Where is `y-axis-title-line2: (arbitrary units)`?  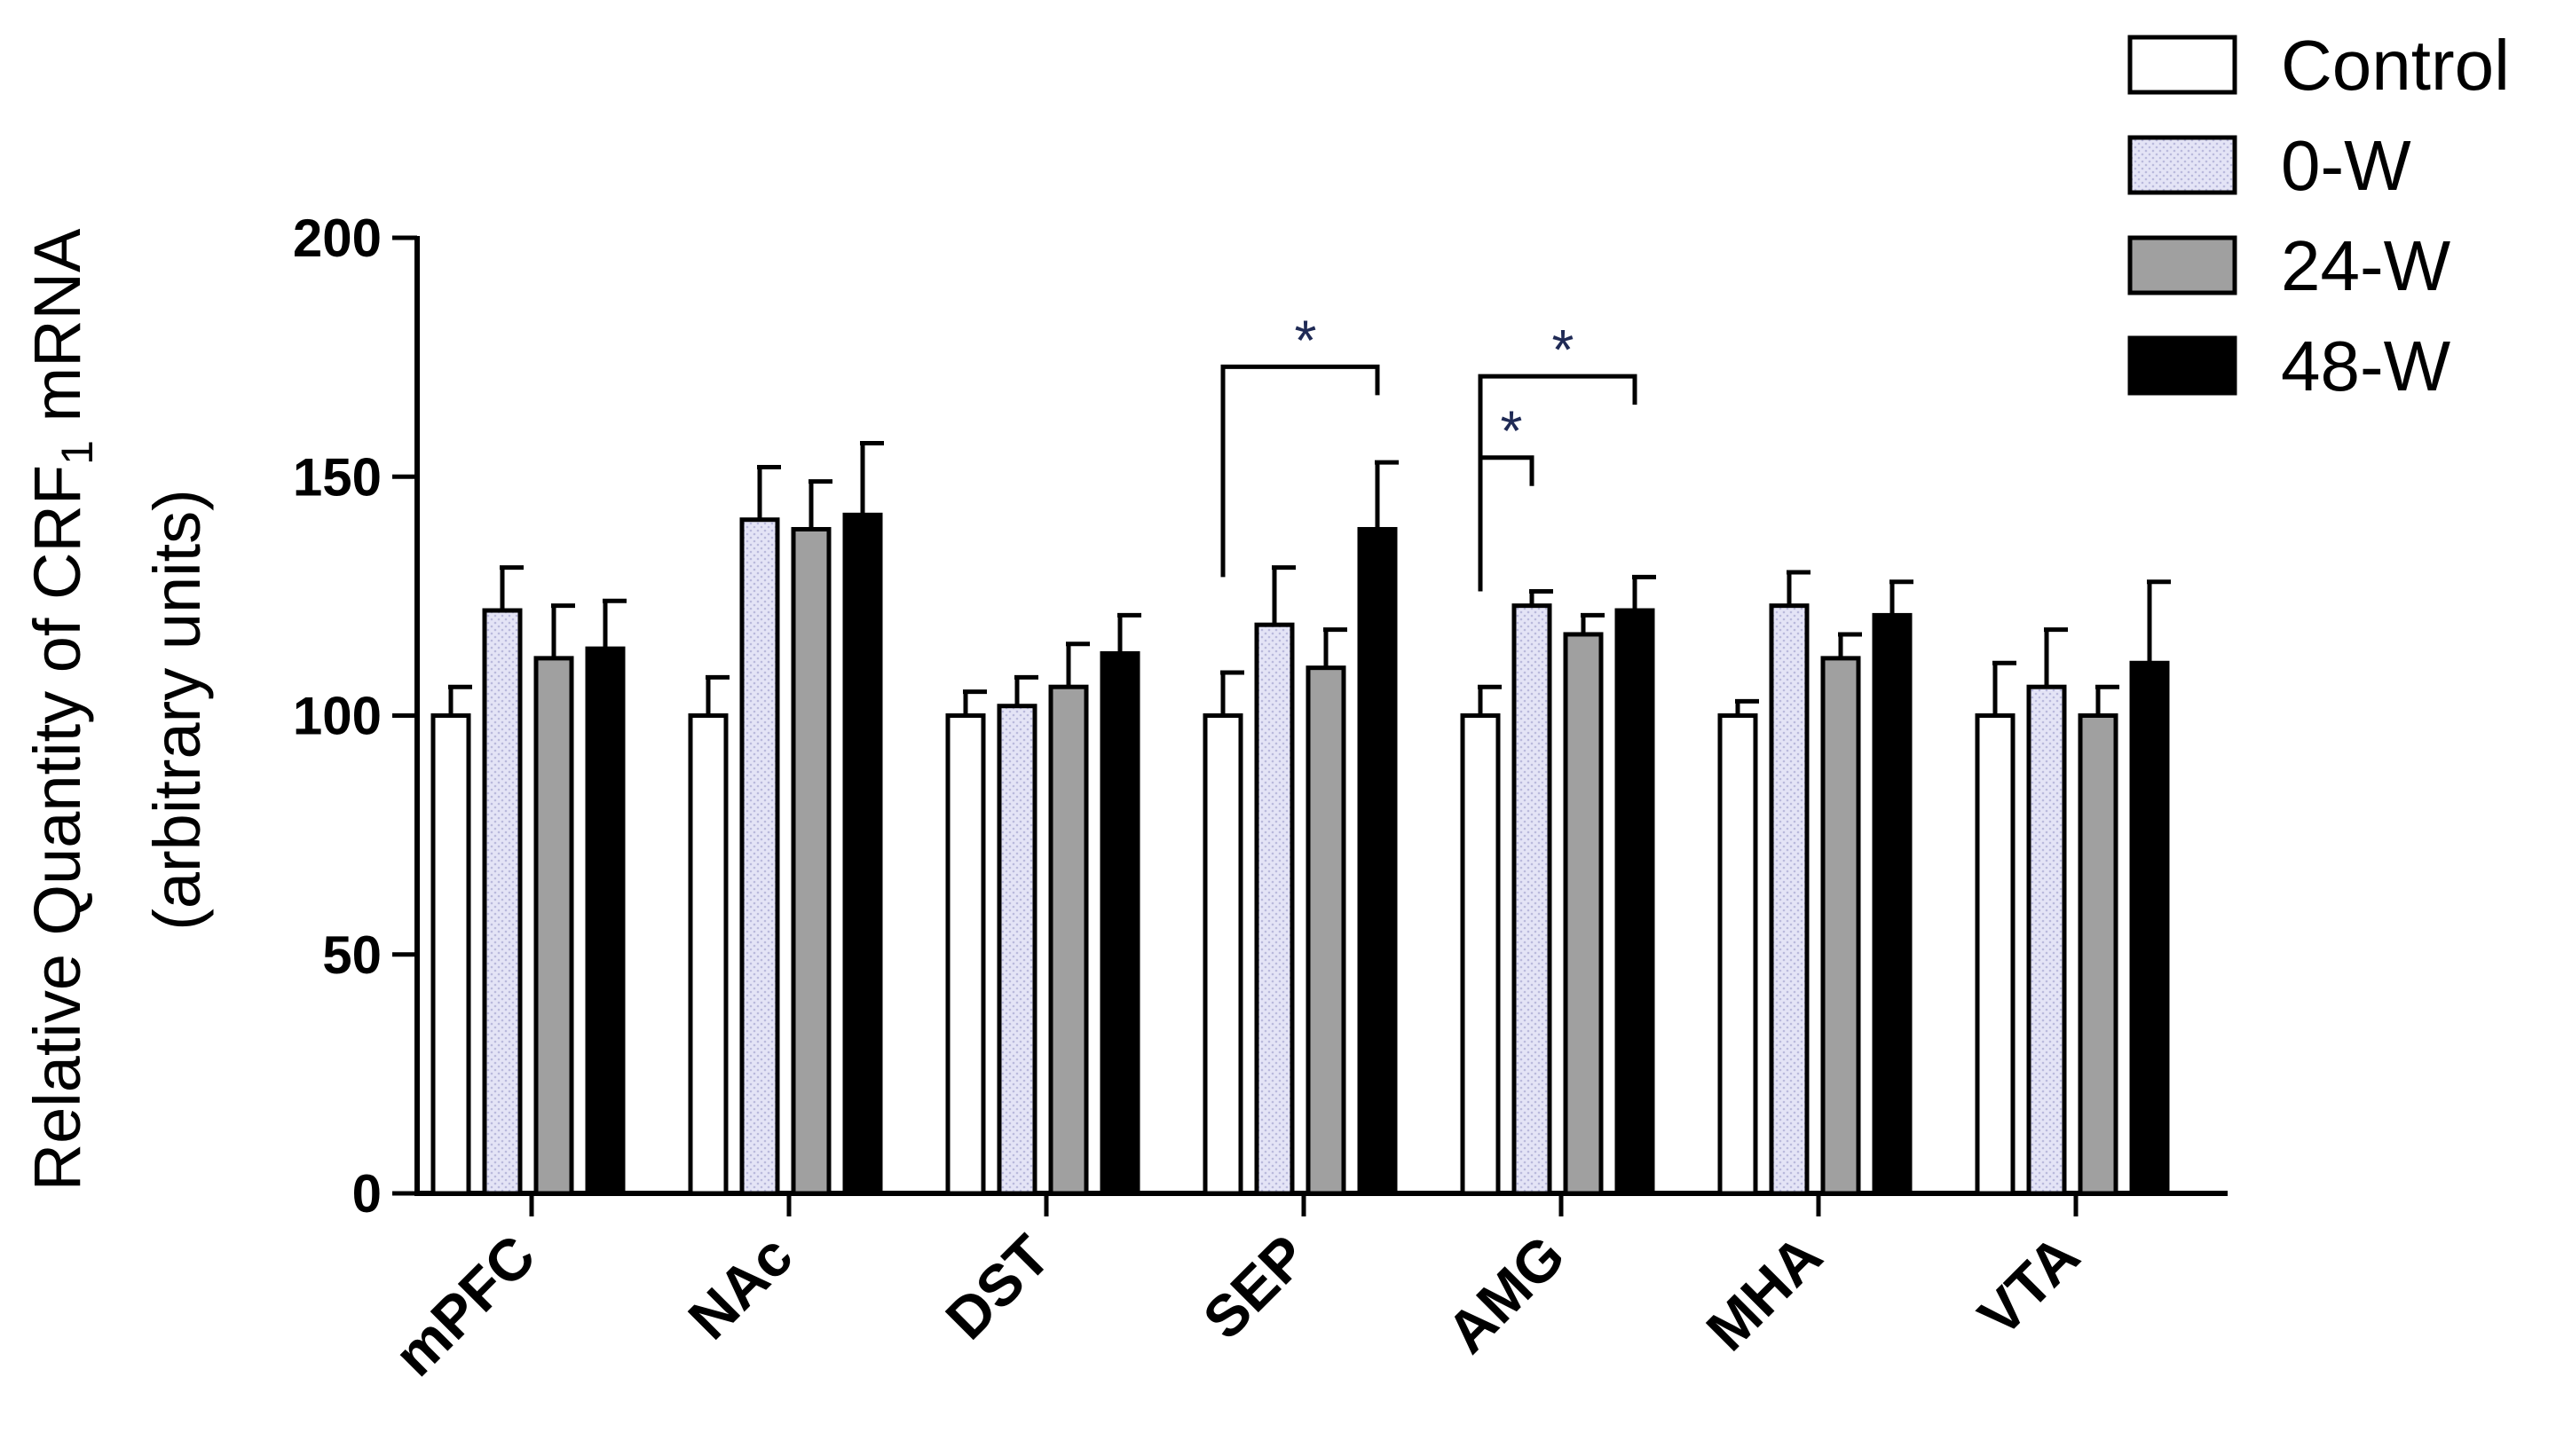 y-axis-title-line2: (arbitrary units) is located at coordinates (177, 710).